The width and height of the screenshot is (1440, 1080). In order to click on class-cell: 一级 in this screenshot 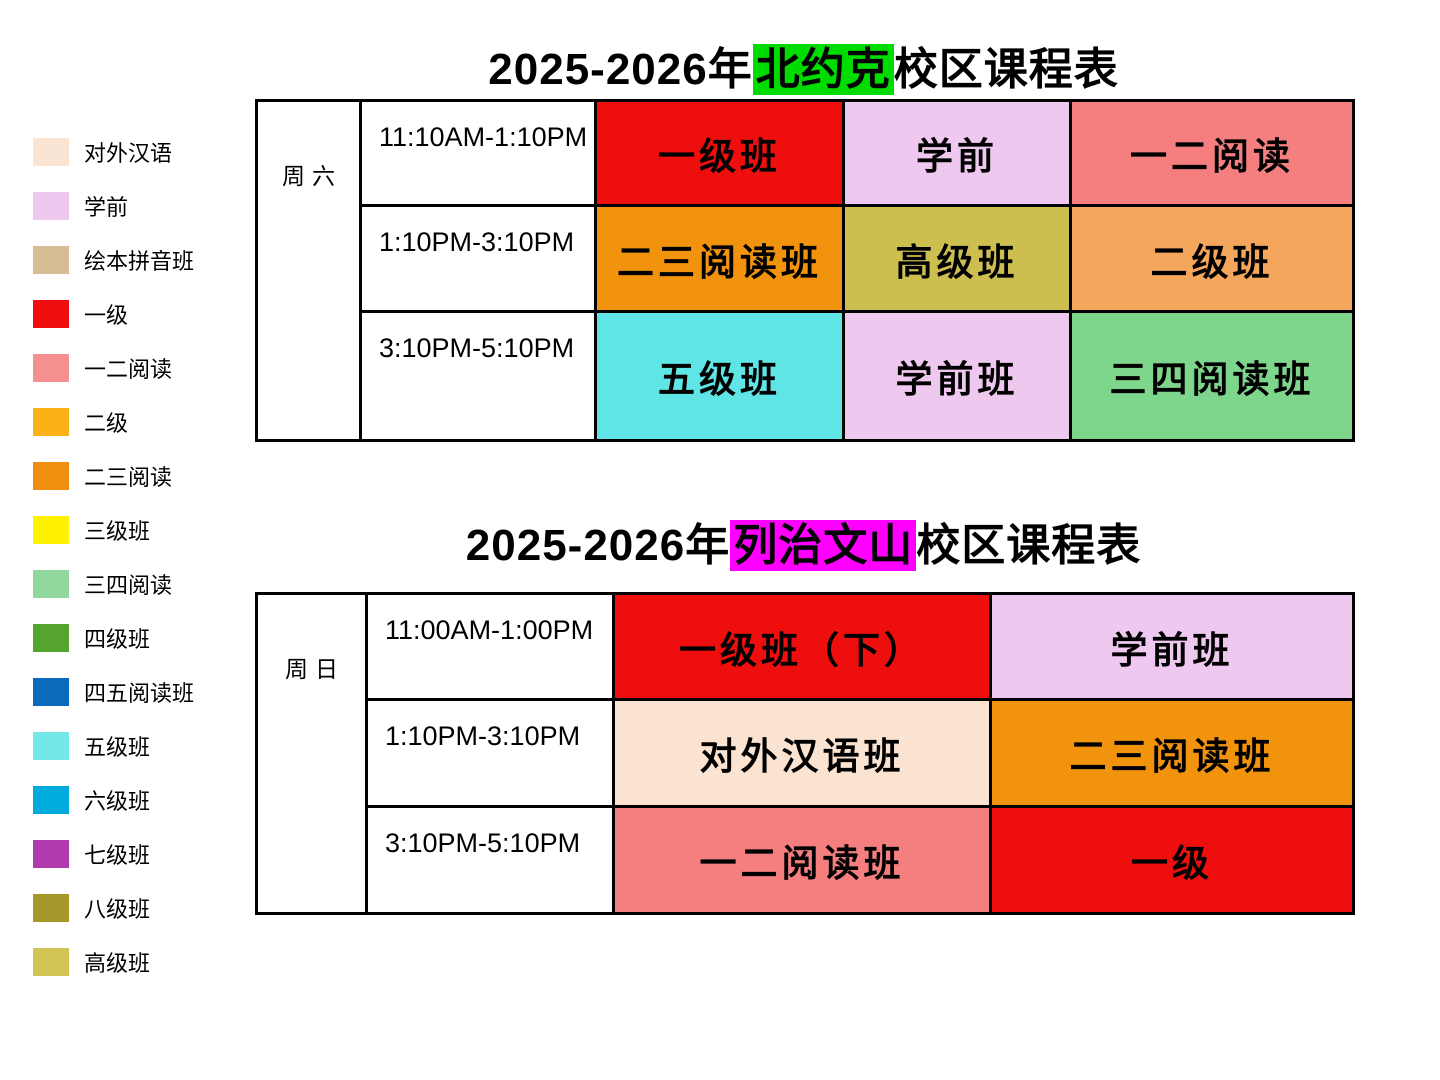, I will do `click(1172, 860)`.